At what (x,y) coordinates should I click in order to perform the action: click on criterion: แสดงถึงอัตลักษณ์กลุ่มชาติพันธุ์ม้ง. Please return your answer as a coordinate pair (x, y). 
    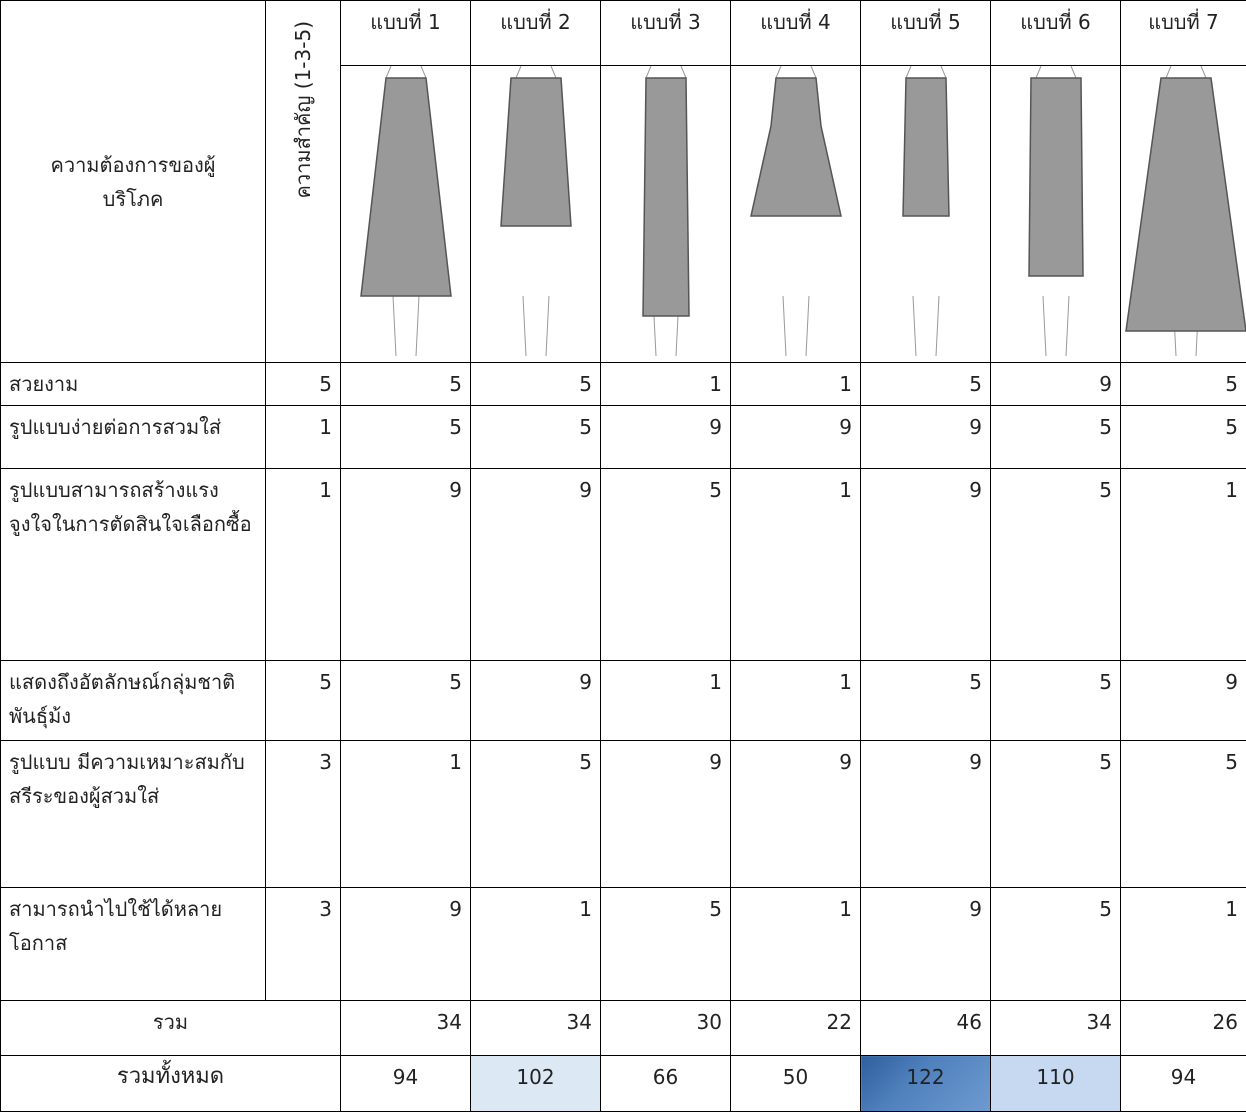
    Looking at the image, I should click on (133, 701).